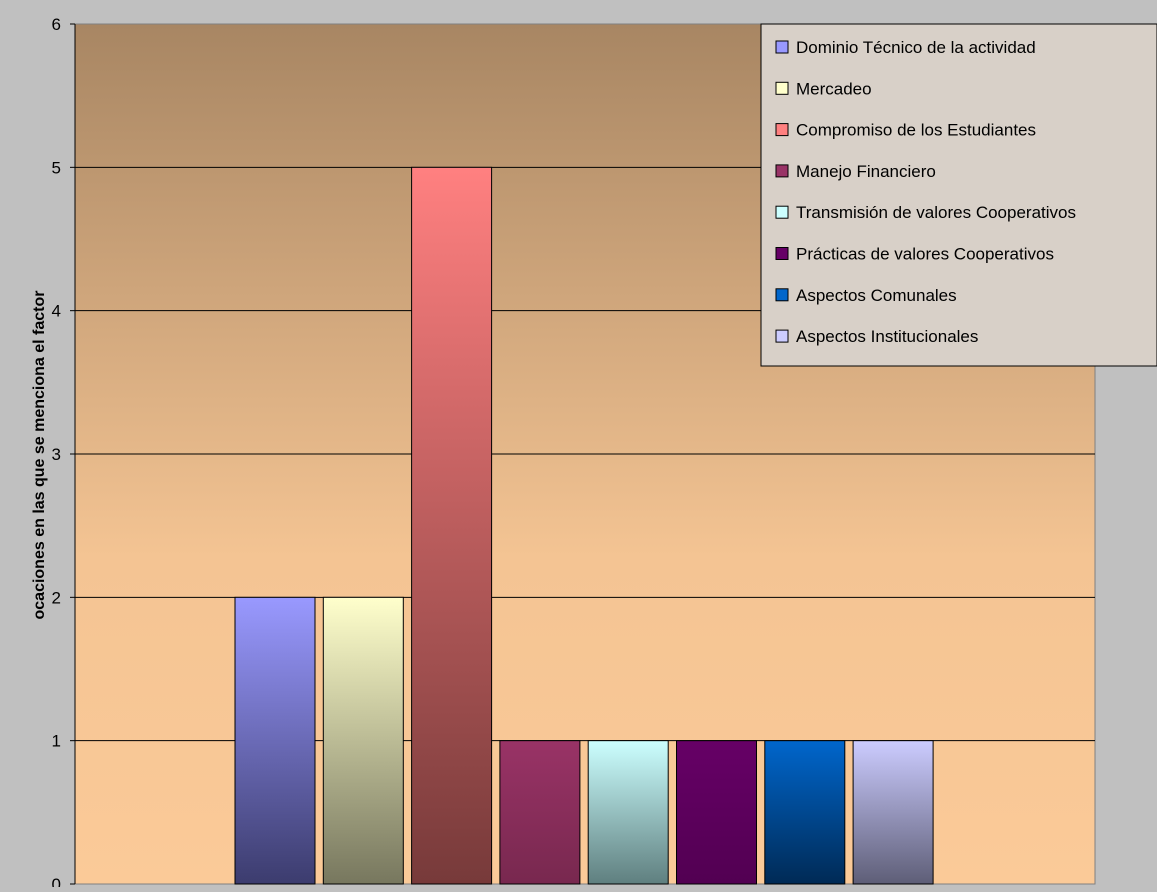 This screenshot has height=892, width=1157. I want to click on legend-entry-label: Manejo Financiero, so click(866, 171).